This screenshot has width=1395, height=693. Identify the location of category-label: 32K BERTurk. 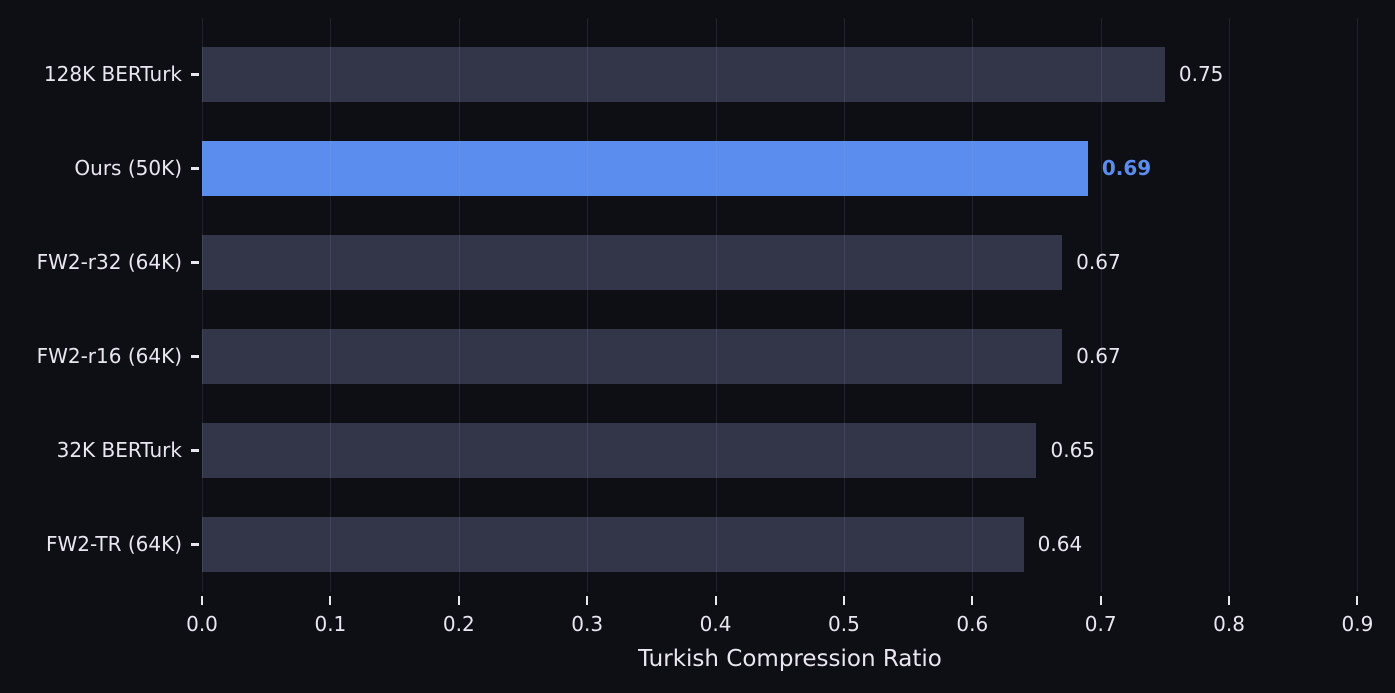
(119, 450).